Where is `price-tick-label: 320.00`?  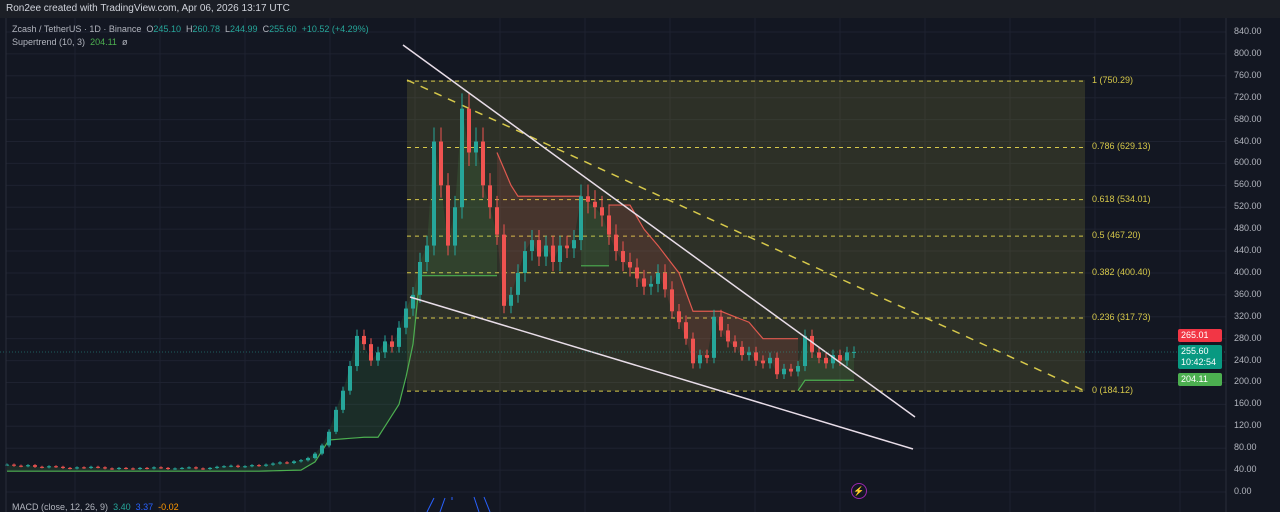
price-tick-label: 320.00 is located at coordinates (1248, 315).